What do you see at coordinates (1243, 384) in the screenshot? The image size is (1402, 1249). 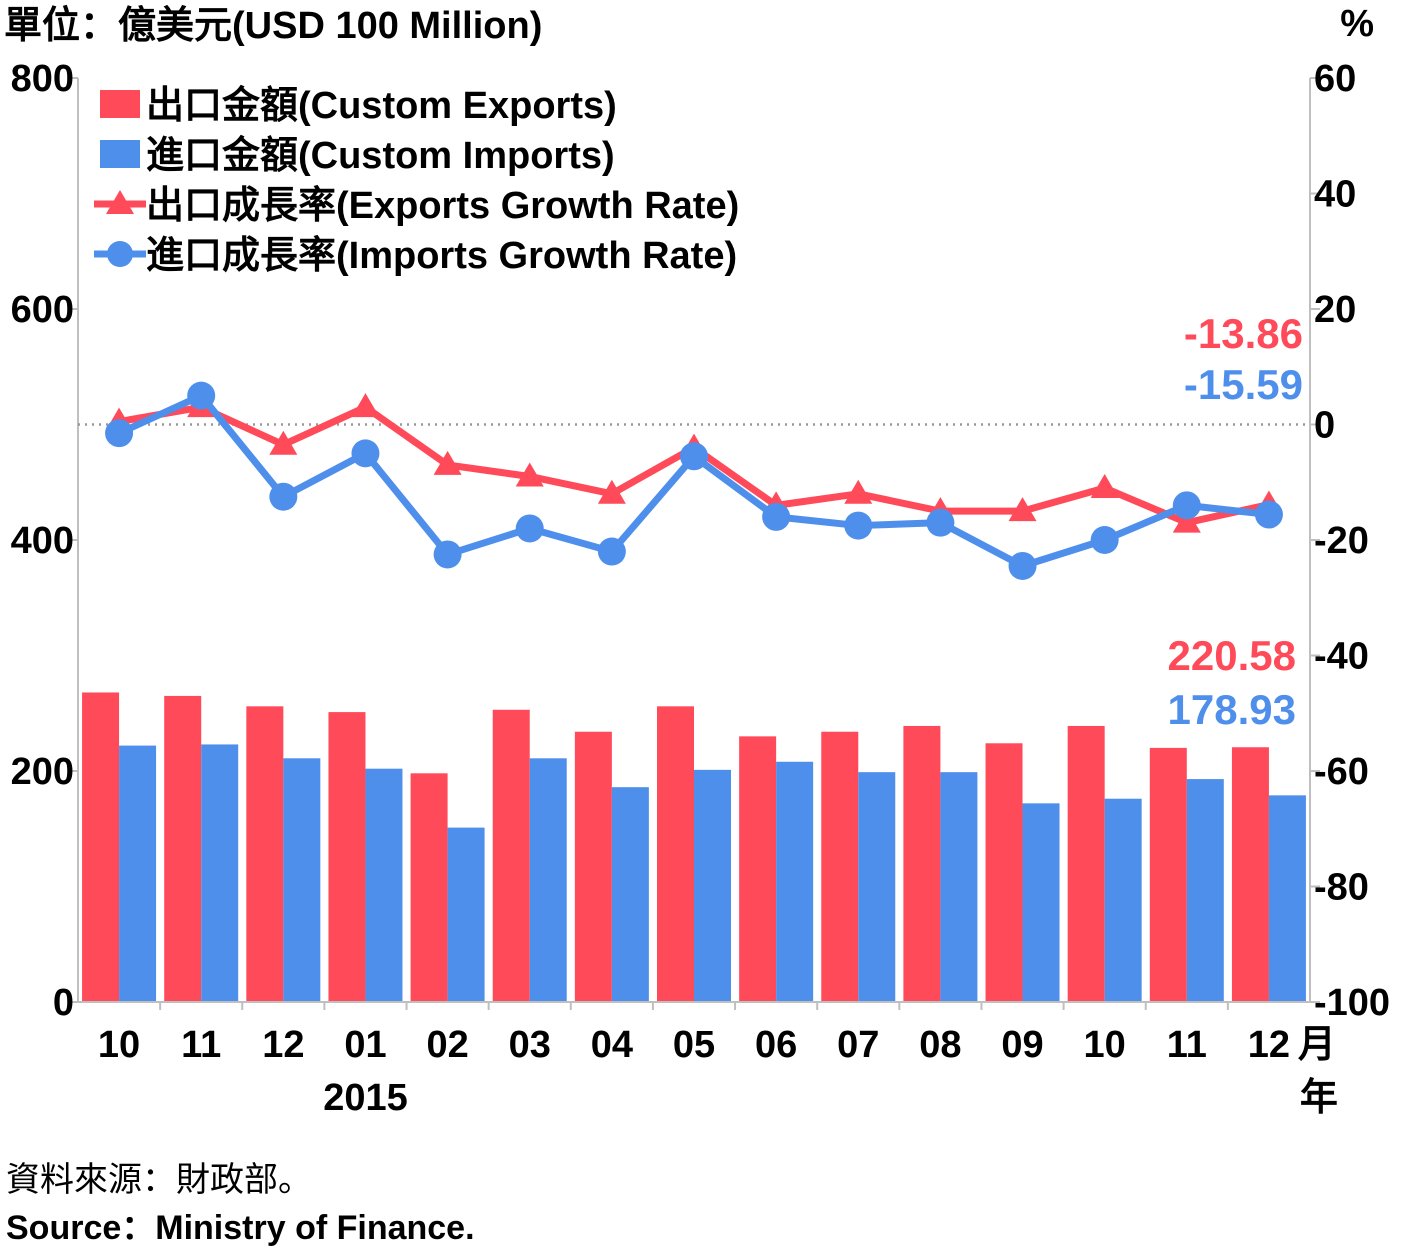 I see `imports-growth-annotation: -15.59` at bounding box center [1243, 384].